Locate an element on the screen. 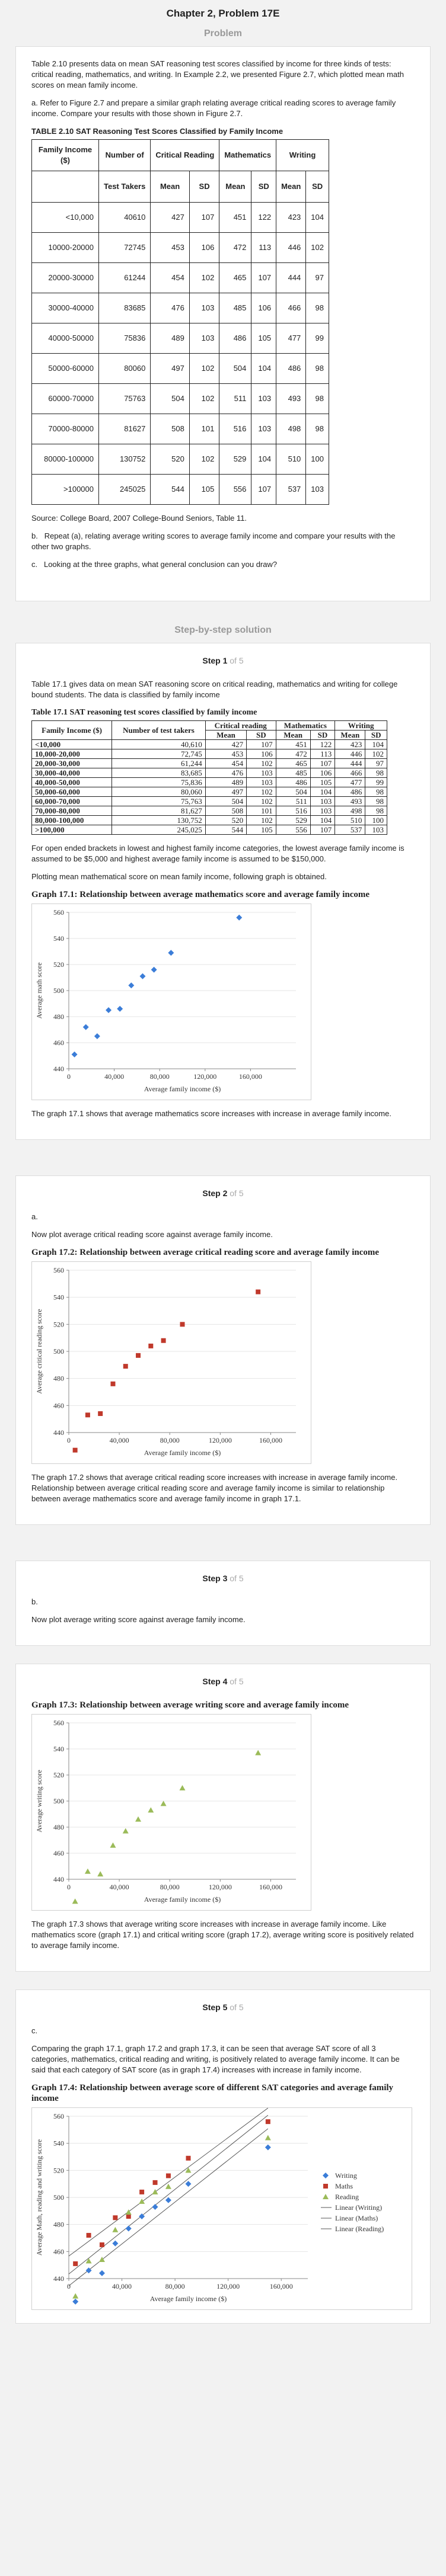 This screenshot has height=2576, width=446. step-label: Step 4 of 5 is located at coordinates (223, 1681).